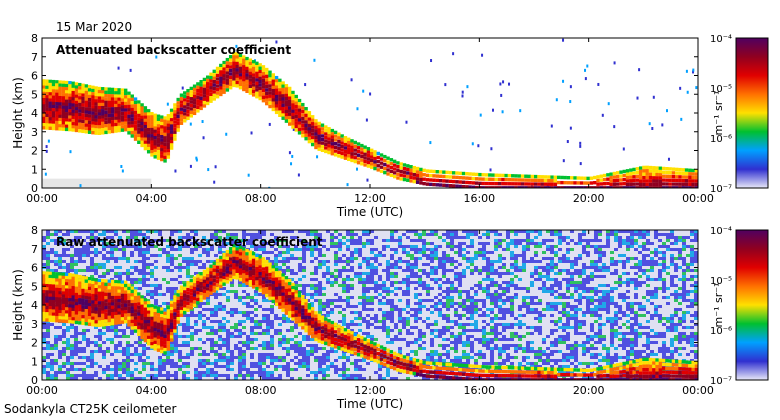  Describe the element at coordinates (570, 87) in the screenshot. I see `speckle` at that location.